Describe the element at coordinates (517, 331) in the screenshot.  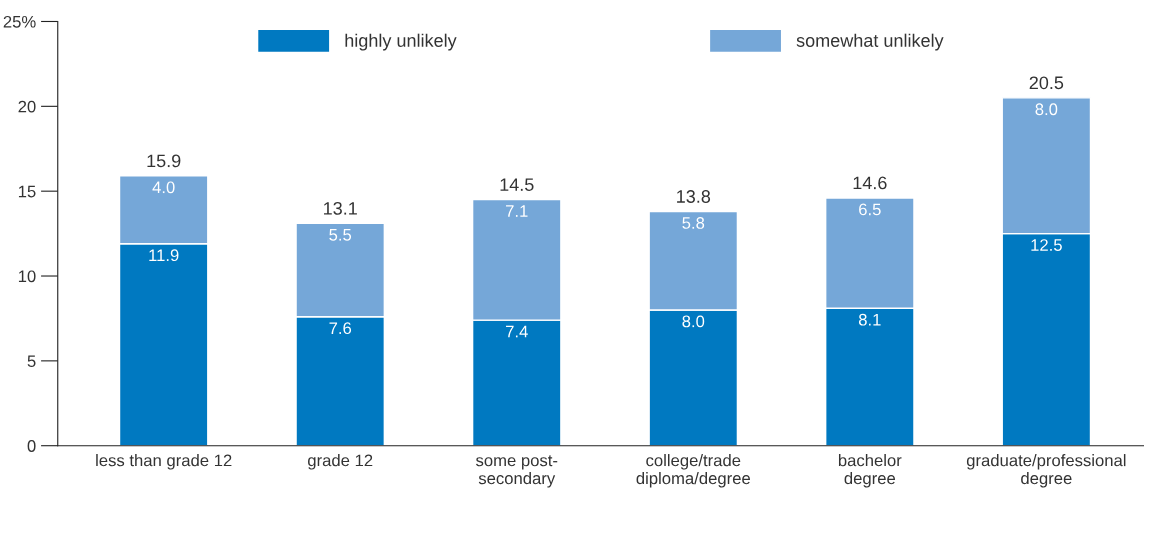
I see `data-label: 7.4` at that location.